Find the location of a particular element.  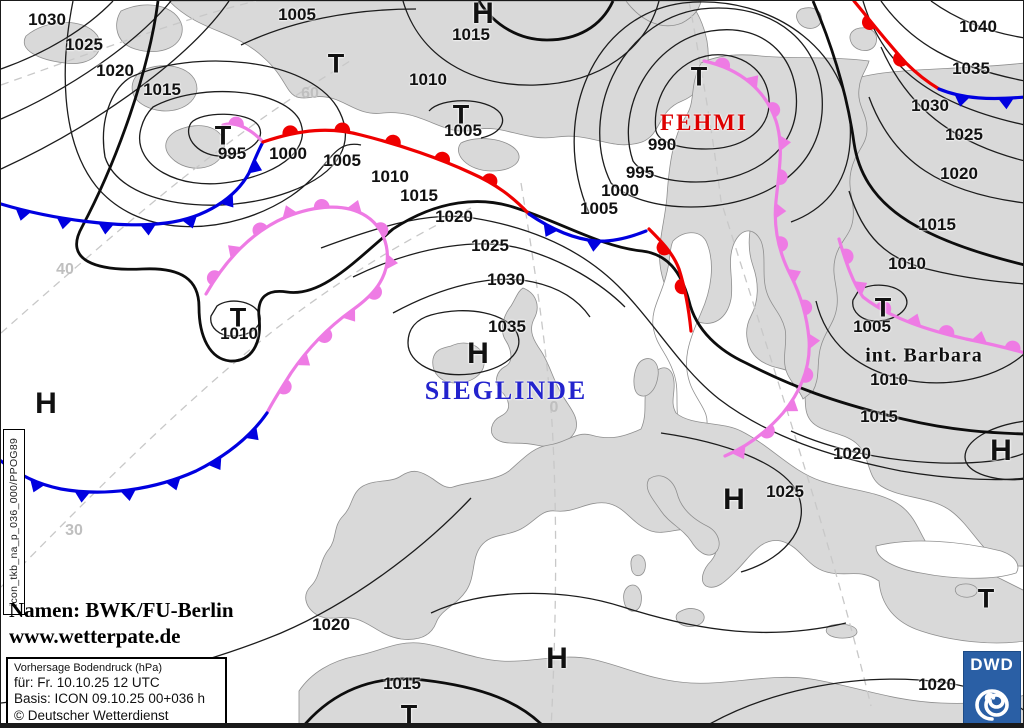

land-cyprus is located at coordinates (966, 590).